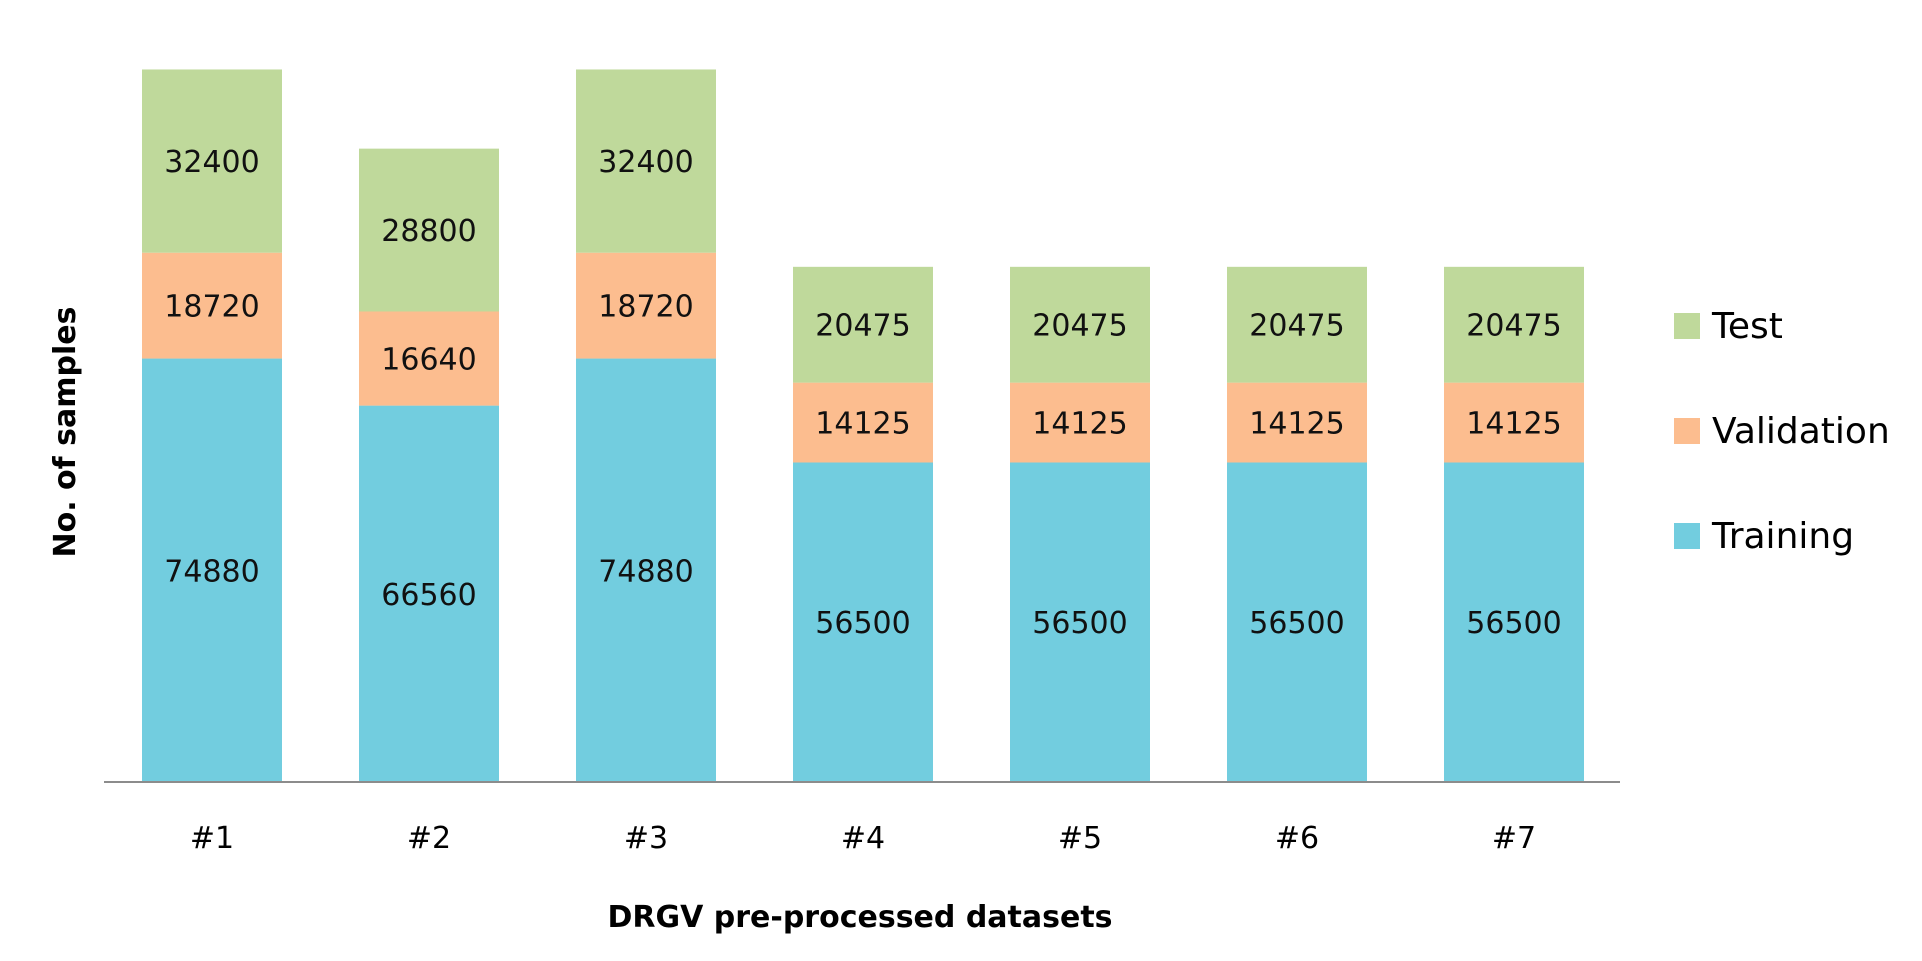 This screenshot has width=1922, height=961. I want to click on data-label-test-5: 20475, so click(1079, 326).